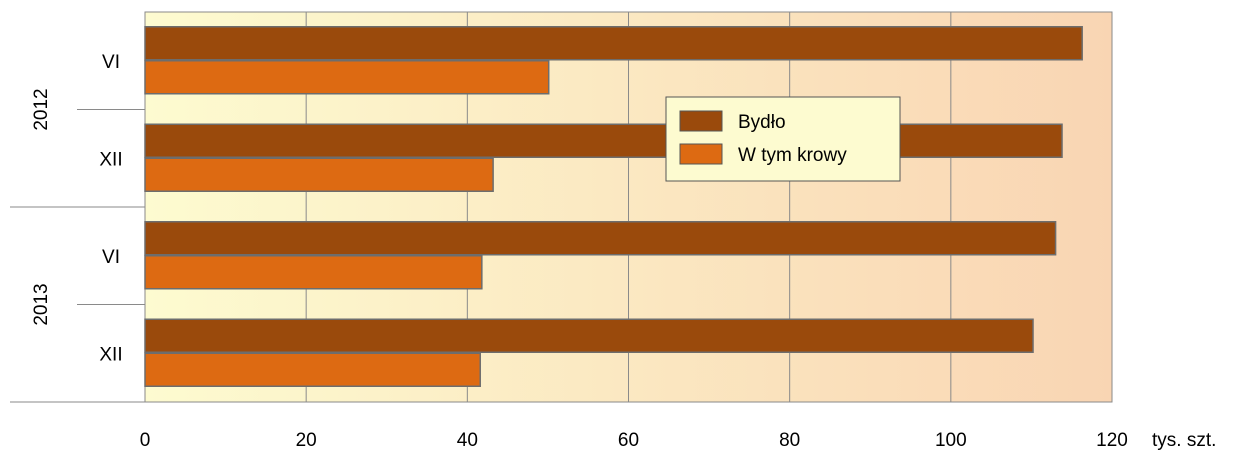 The image size is (1236, 450). Describe the element at coordinates (77, 227) in the screenshot. I see `category-axis: VI XII 2012 VI XII 2013` at that location.